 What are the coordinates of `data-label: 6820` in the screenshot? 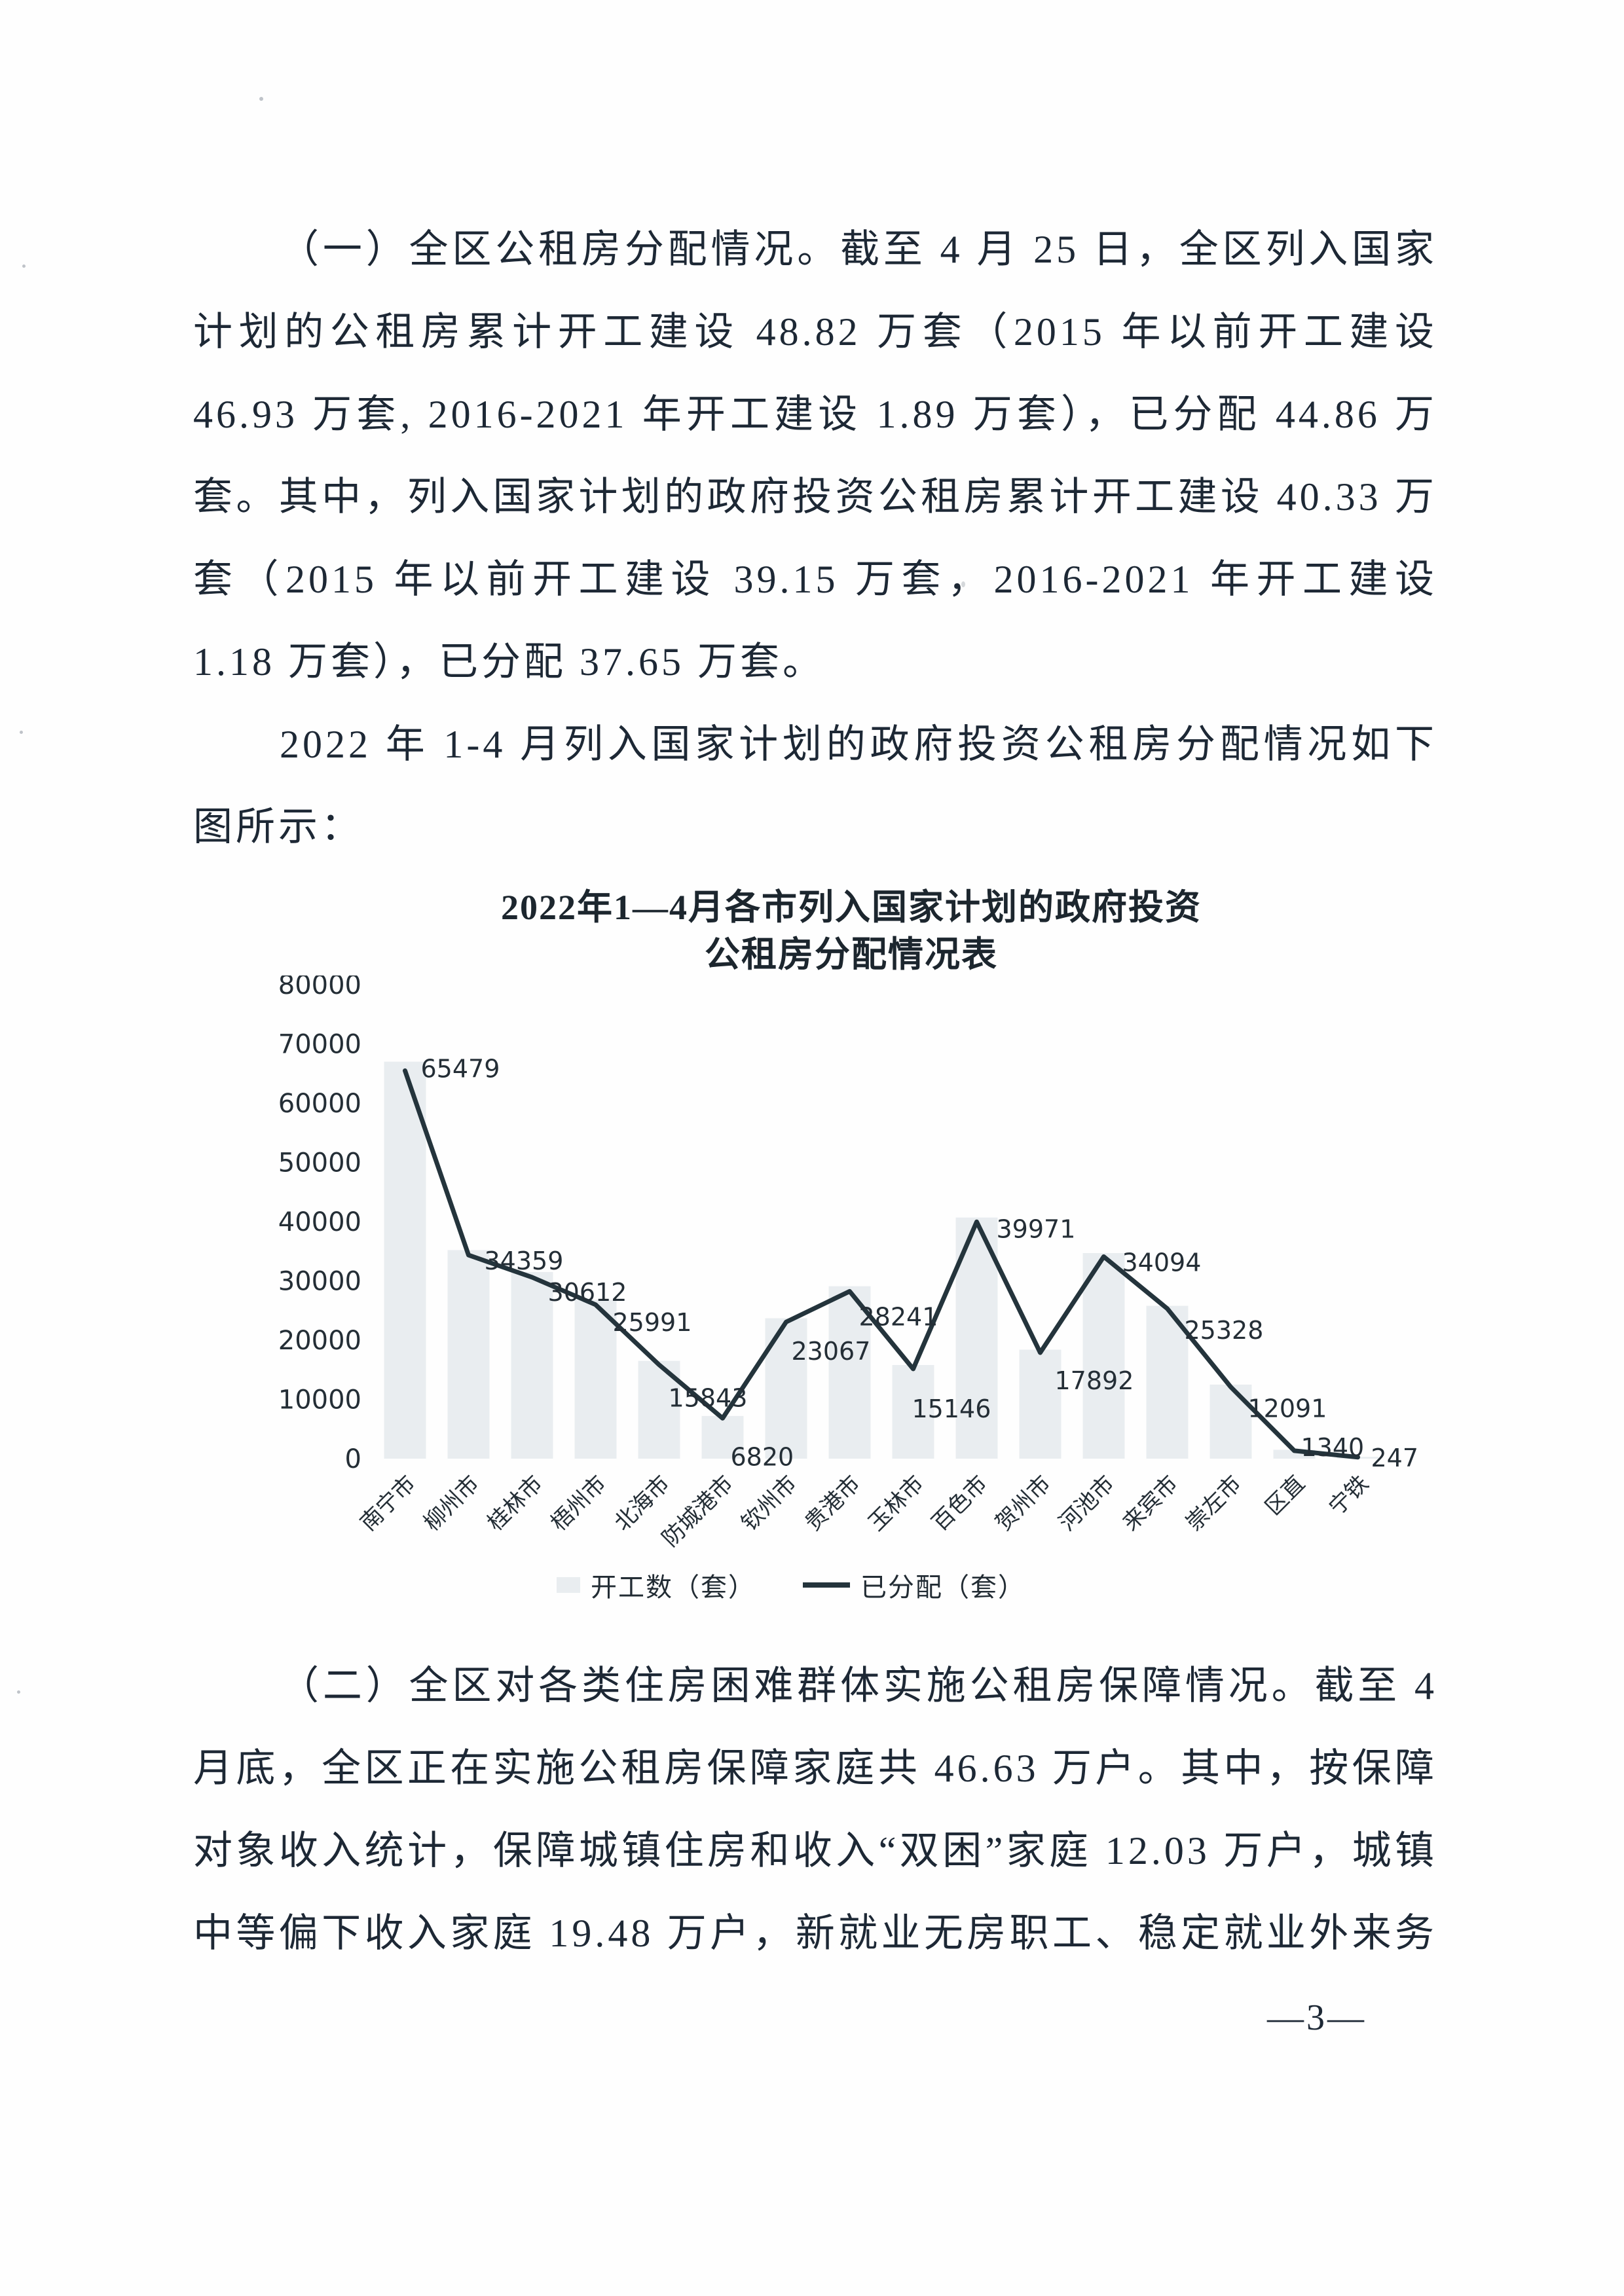 It's located at (762, 1456).